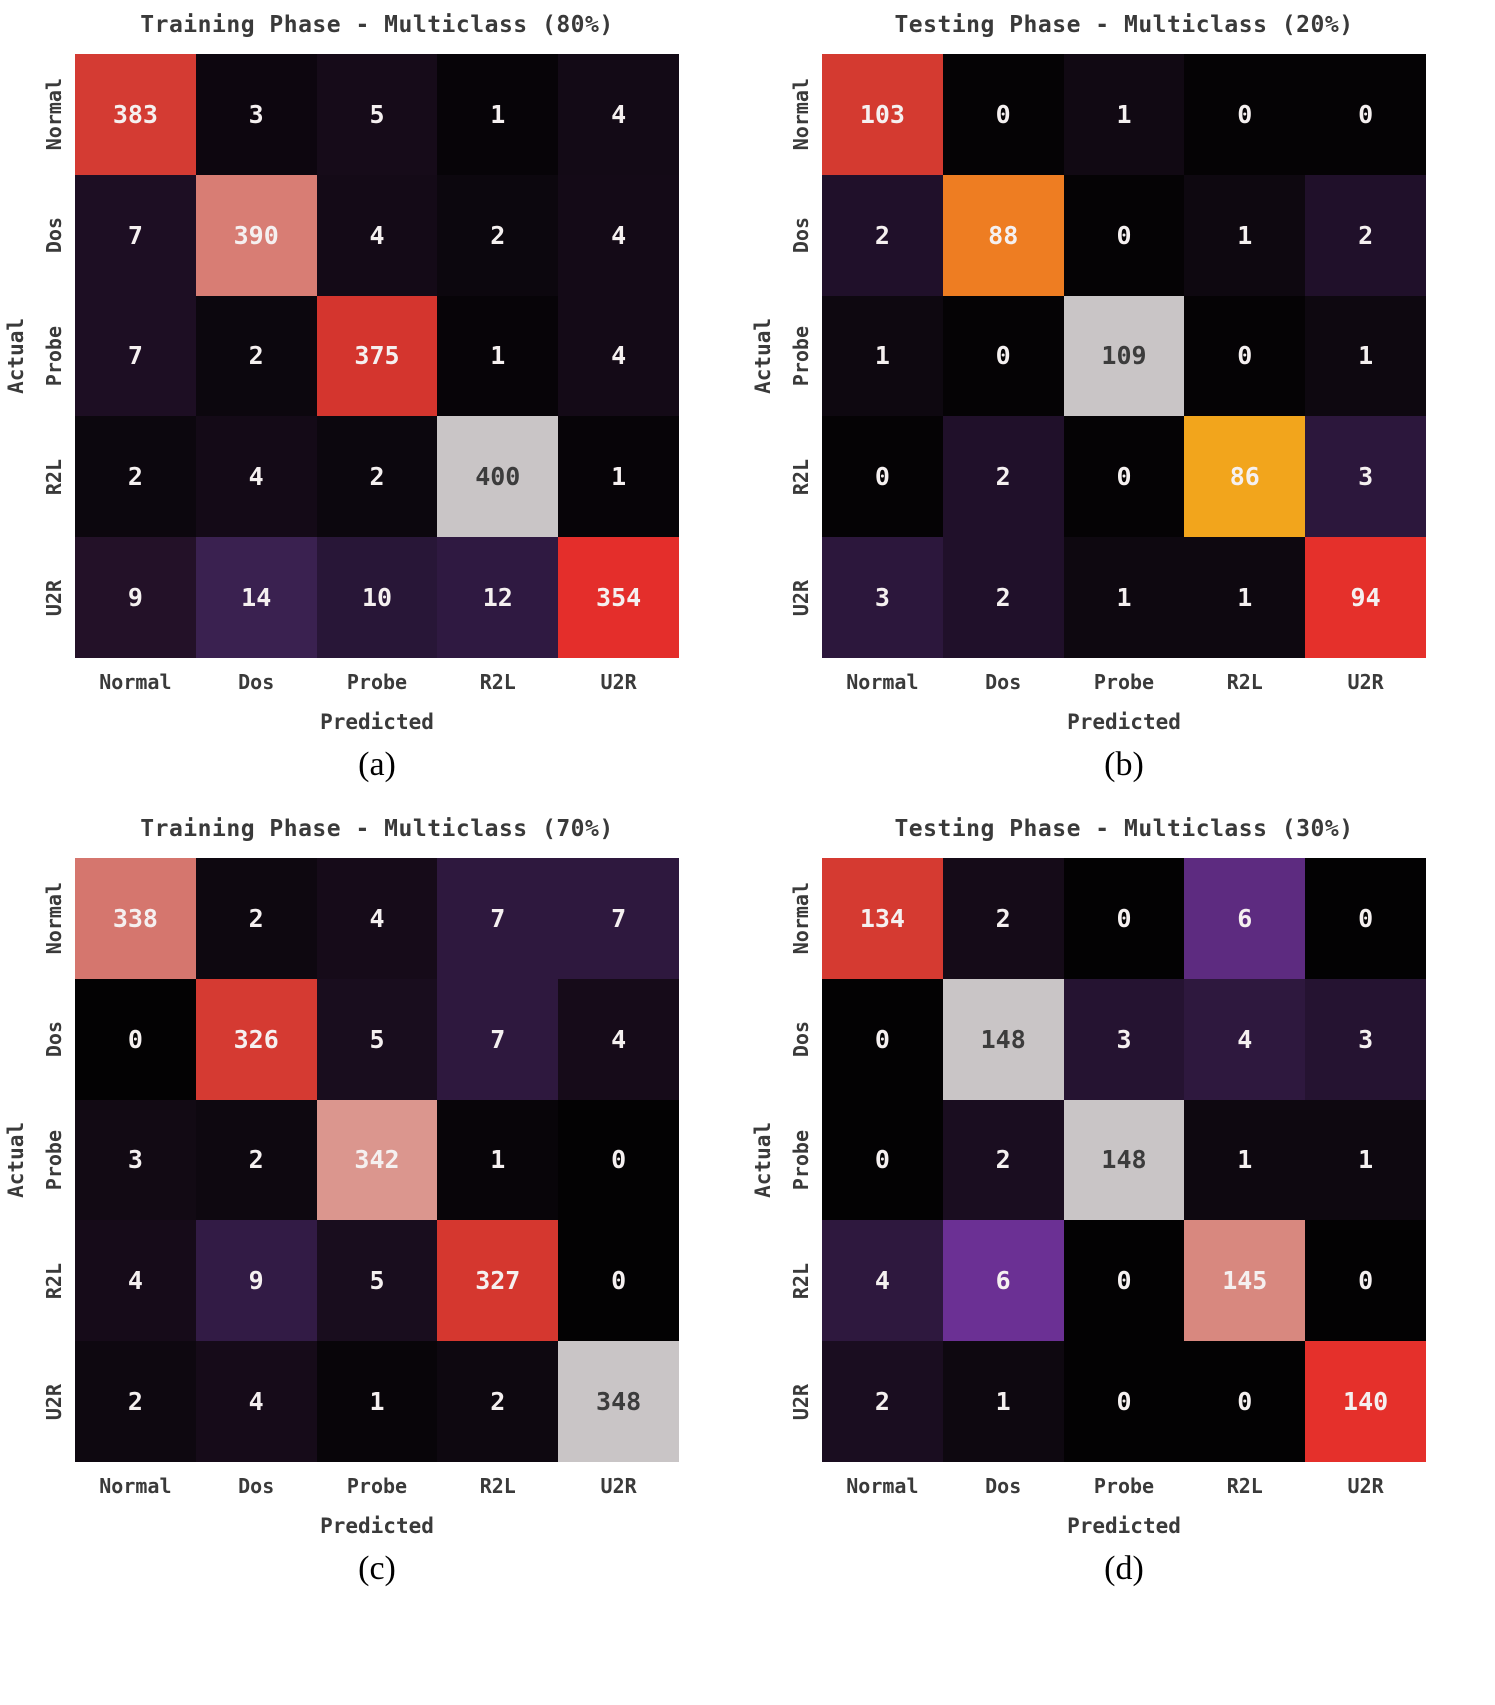 The height and width of the screenshot is (1705, 1495). Describe the element at coordinates (256, 114) in the screenshot. I see `cell-normal-dos: 3` at that location.